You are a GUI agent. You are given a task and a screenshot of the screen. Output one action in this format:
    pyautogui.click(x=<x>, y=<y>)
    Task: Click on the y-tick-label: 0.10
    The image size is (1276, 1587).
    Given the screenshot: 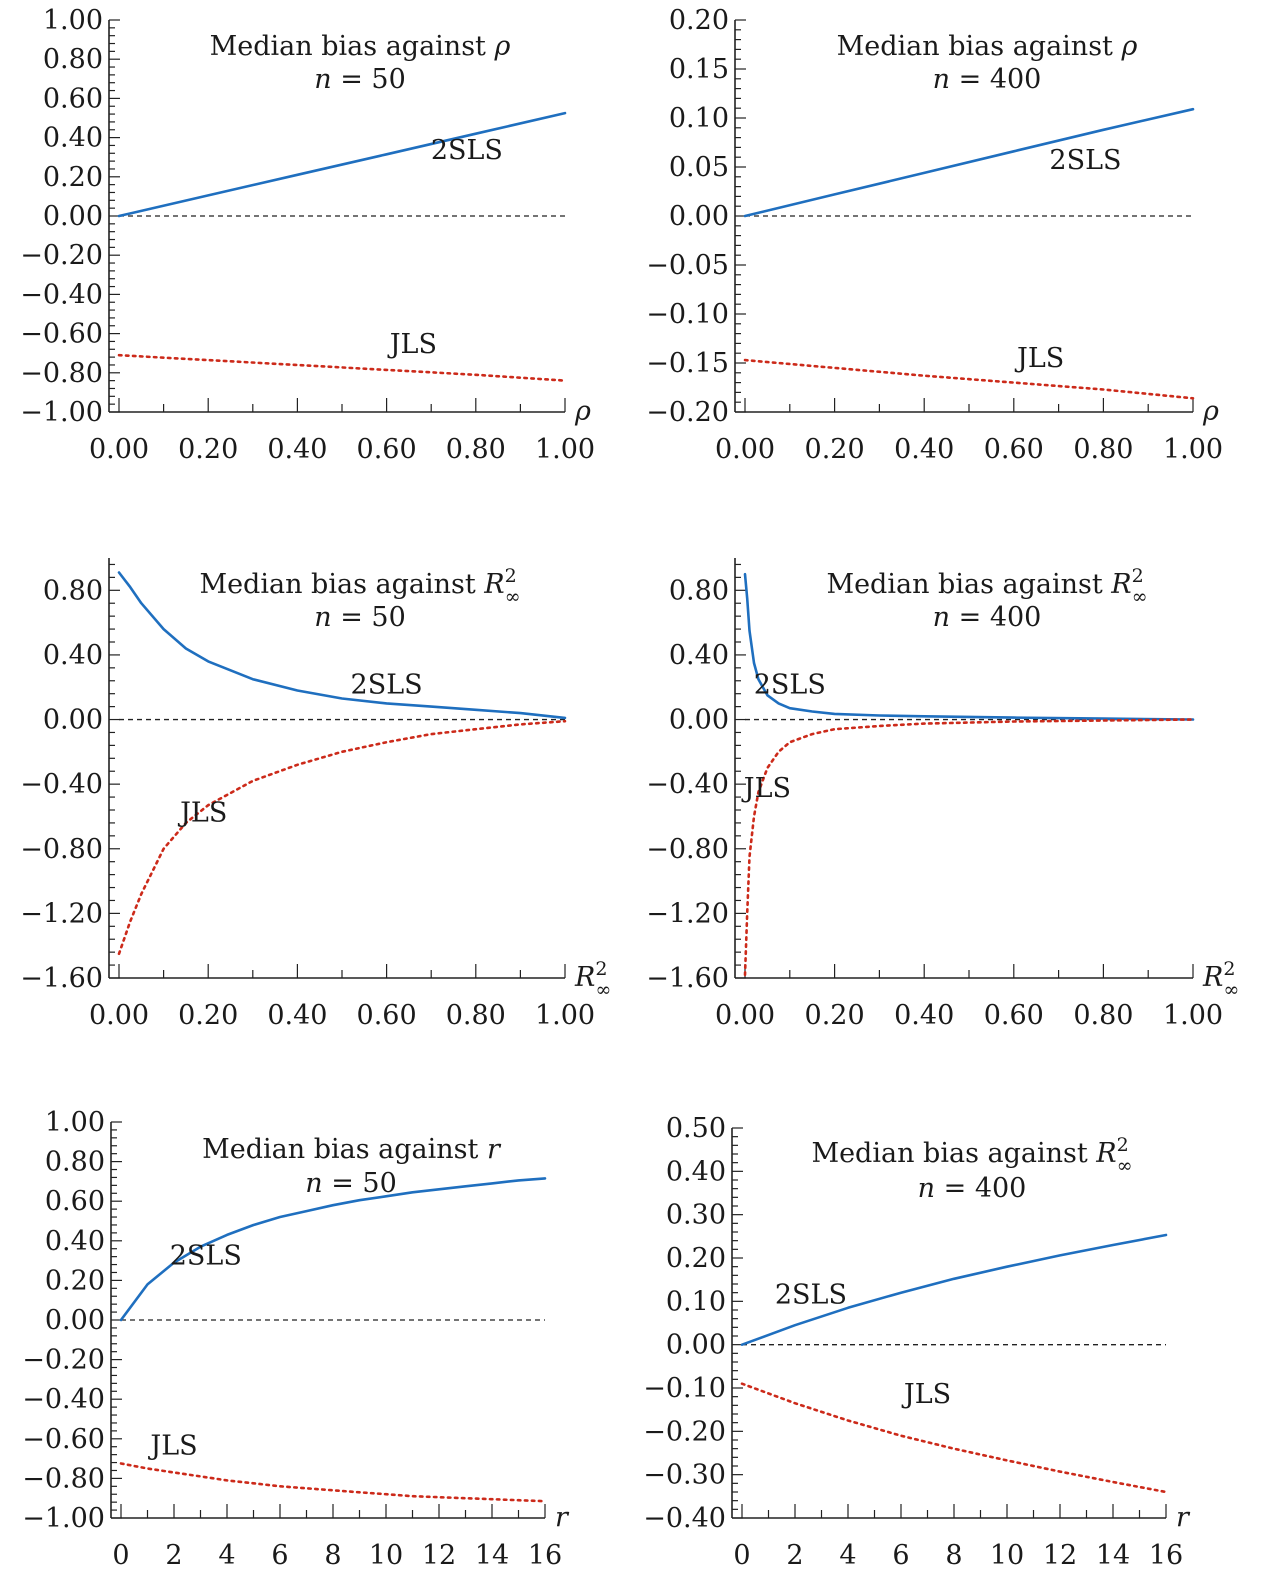 What is the action you would take?
    pyautogui.click(x=696, y=1301)
    